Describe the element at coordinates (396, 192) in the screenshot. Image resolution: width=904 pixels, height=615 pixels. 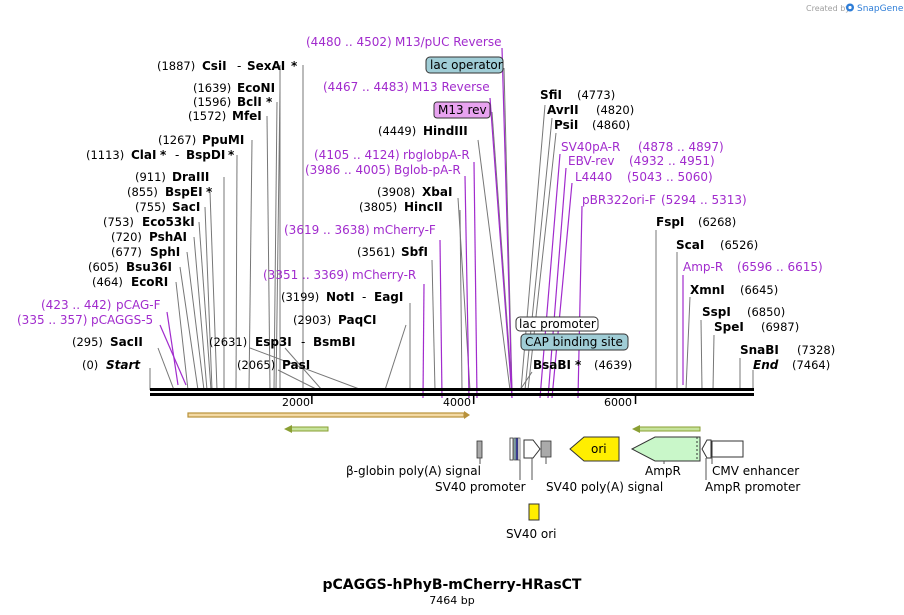
I see `site-pos: (3908)` at that location.